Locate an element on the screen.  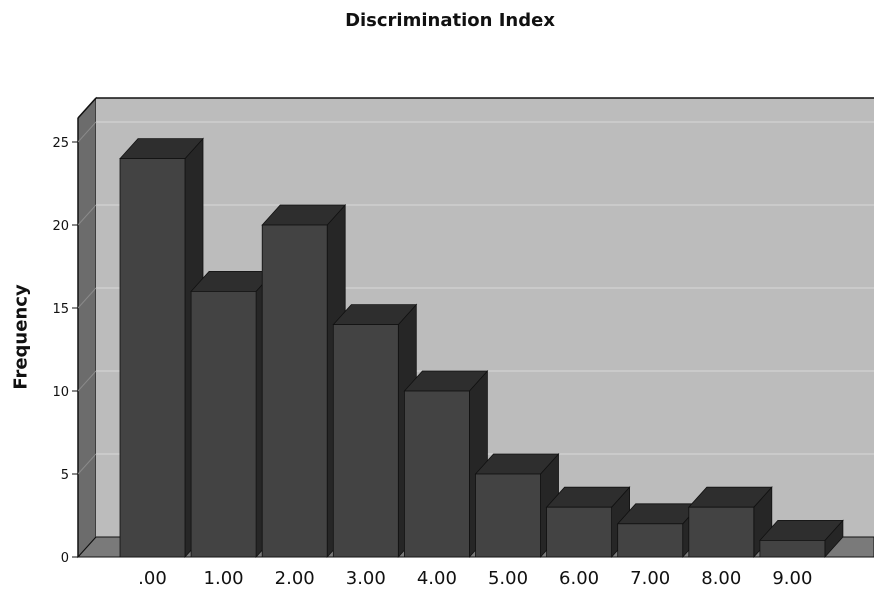
x-tick-label: 5.00 is located at coordinates (508, 578).